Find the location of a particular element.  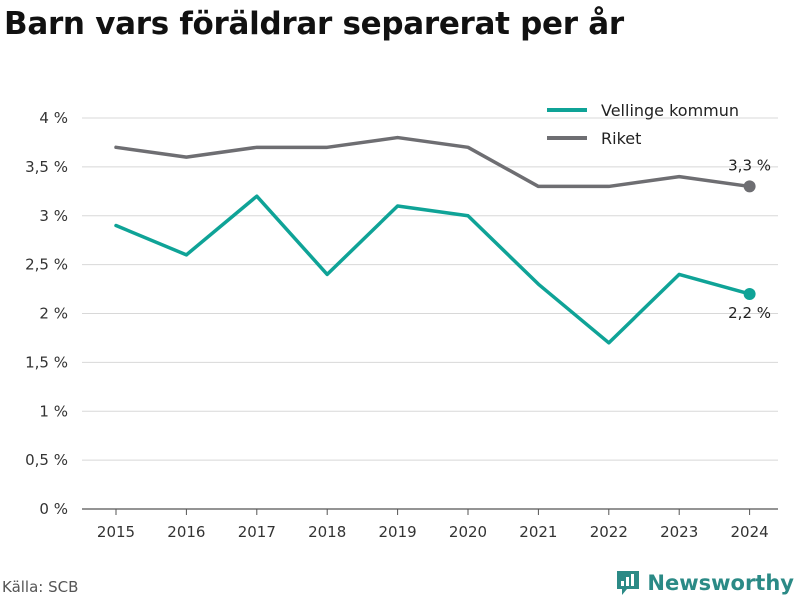

brand: Newsworthy is located at coordinates (704, 583).